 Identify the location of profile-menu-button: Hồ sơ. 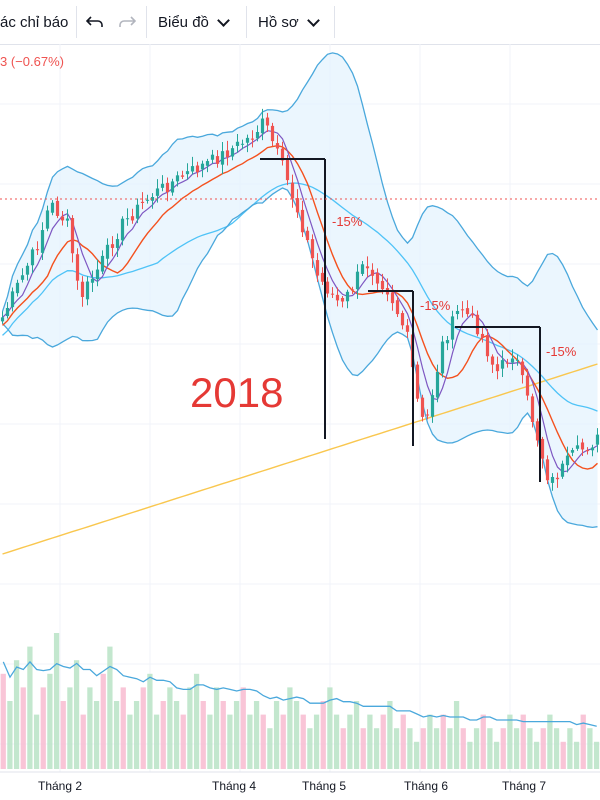
(289, 22).